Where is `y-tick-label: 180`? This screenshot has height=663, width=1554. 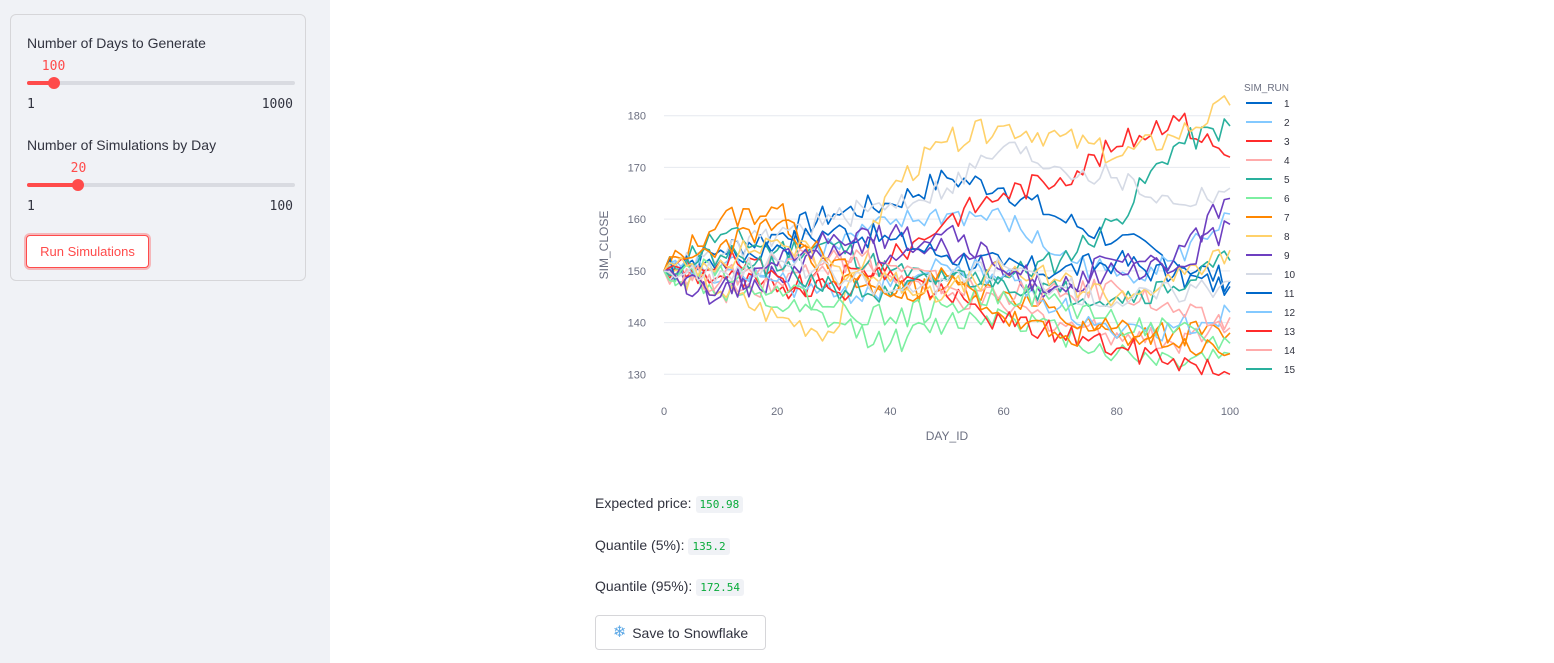
y-tick-label: 180 is located at coordinates (637, 117).